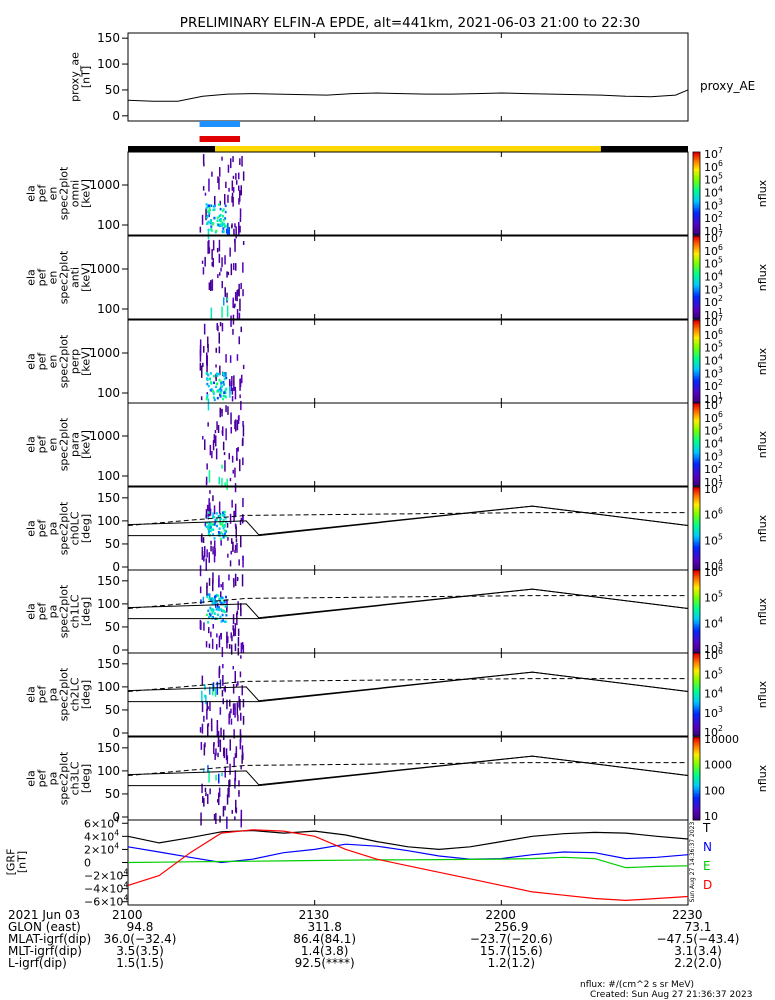 The width and height of the screenshot is (775, 1000). Describe the element at coordinates (707, 885) in the screenshot. I see `grf-legend-D: D` at that location.